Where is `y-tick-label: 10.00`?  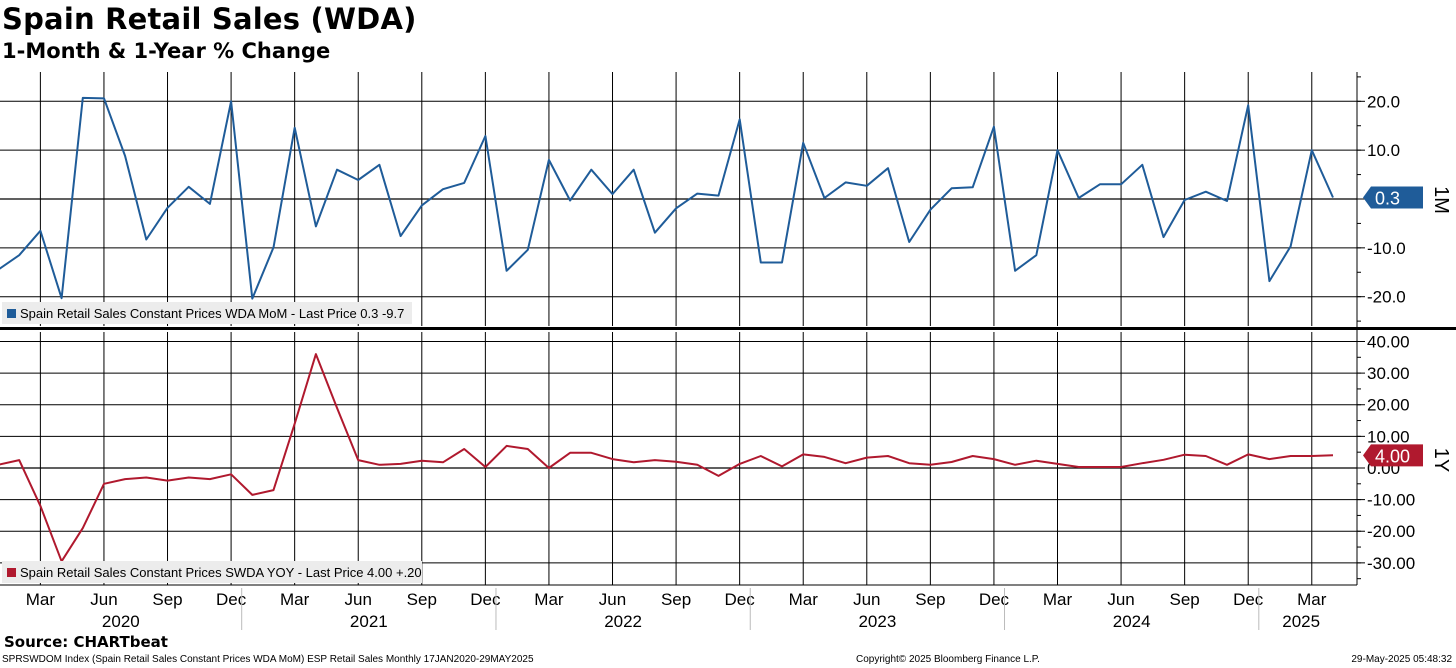 y-tick-label: 10.00 is located at coordinates (1388, 436).